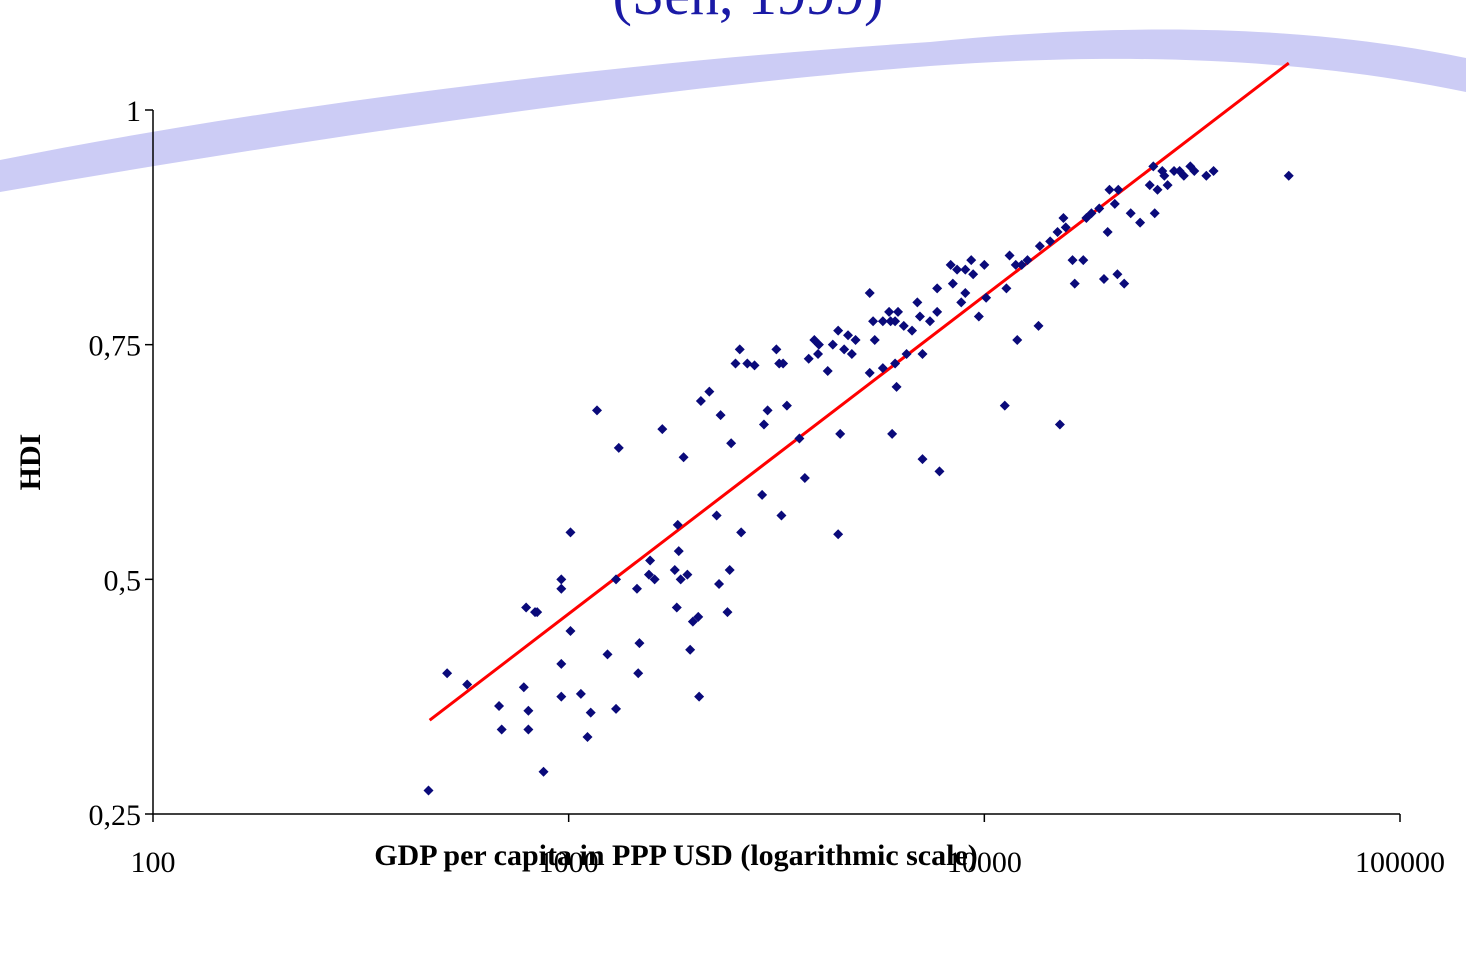  What do you see at coordinates (1400, 862) in the screenshot?
I see `x-tick-label: 100000` at bounding box center [1400, 862].